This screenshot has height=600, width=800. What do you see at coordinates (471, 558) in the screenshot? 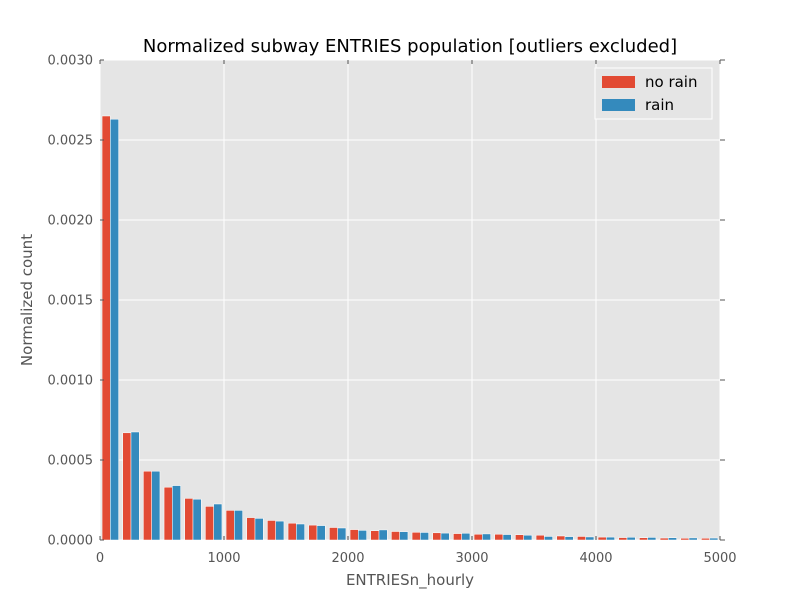
I see `x-tick-label: 3000` at bounding box center [471, 558].